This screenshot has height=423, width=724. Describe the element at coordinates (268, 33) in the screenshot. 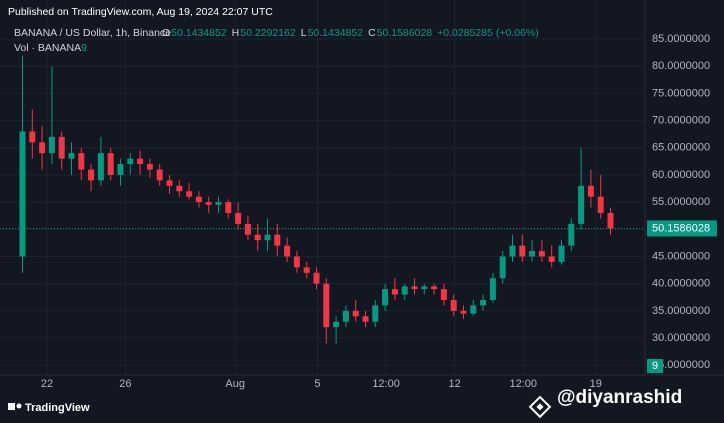

I see `ohlc-value: 50.2292162` at that location.